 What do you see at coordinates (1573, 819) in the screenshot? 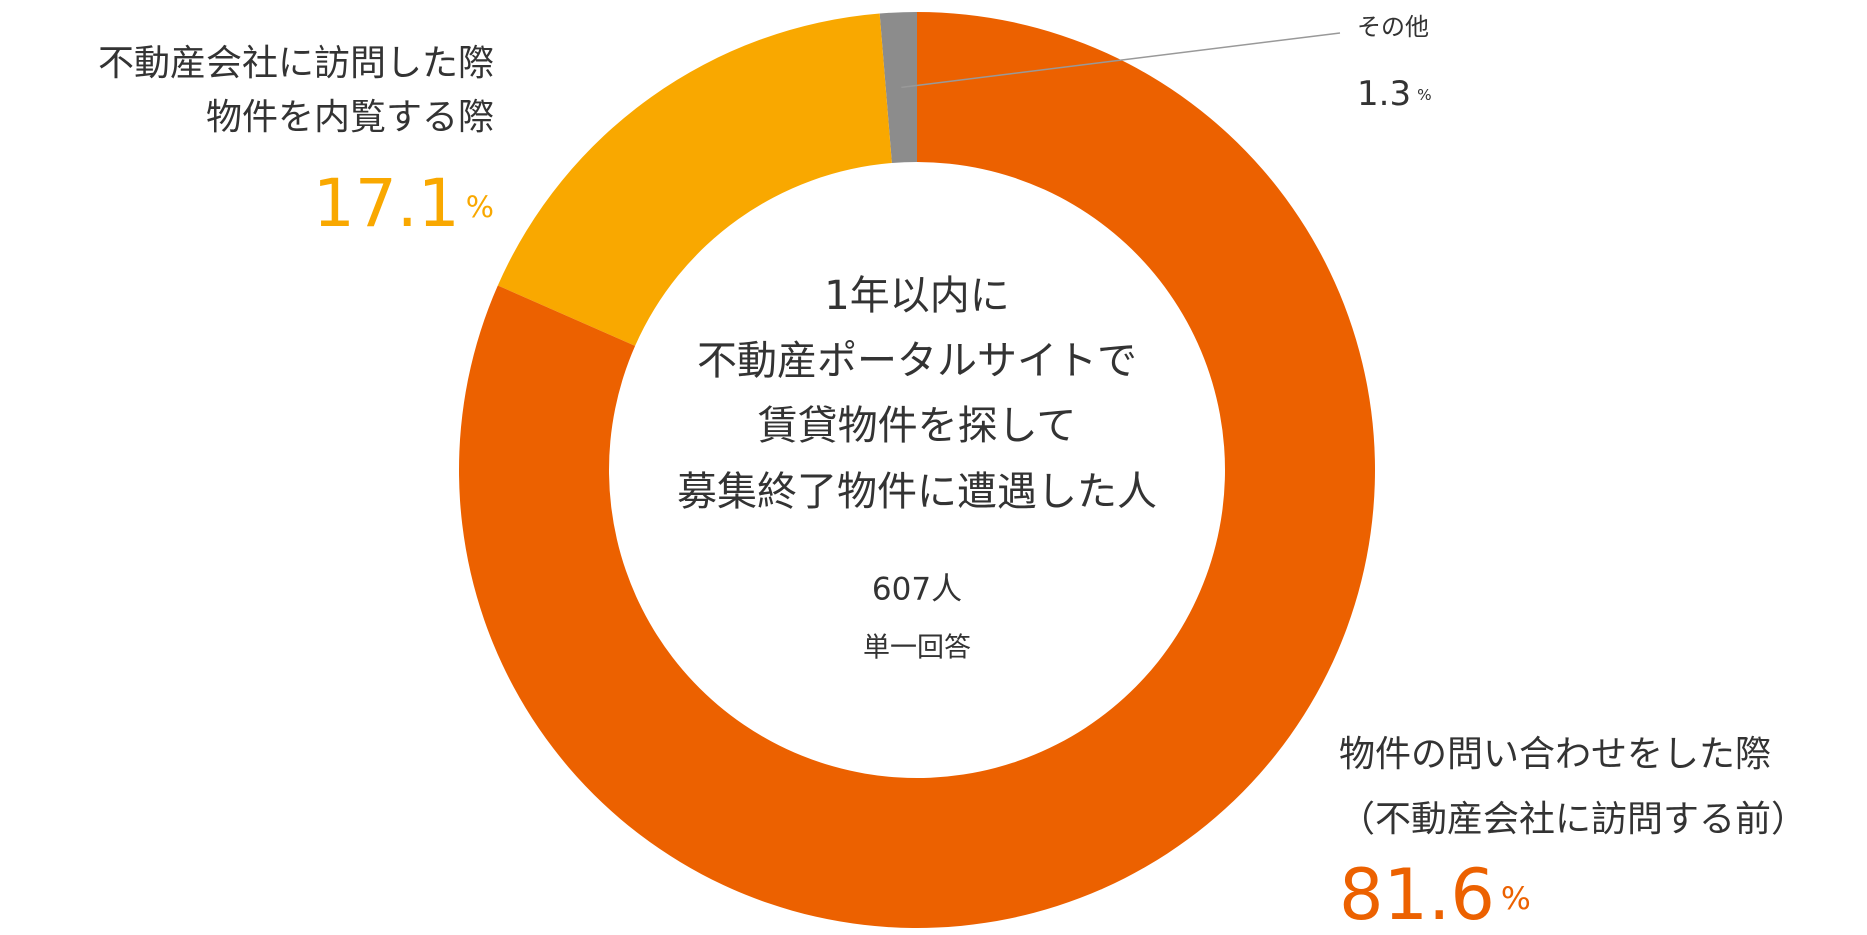
I see `category-label: （不動産会社に訪問する前）` at bounding box center [1573, 819].